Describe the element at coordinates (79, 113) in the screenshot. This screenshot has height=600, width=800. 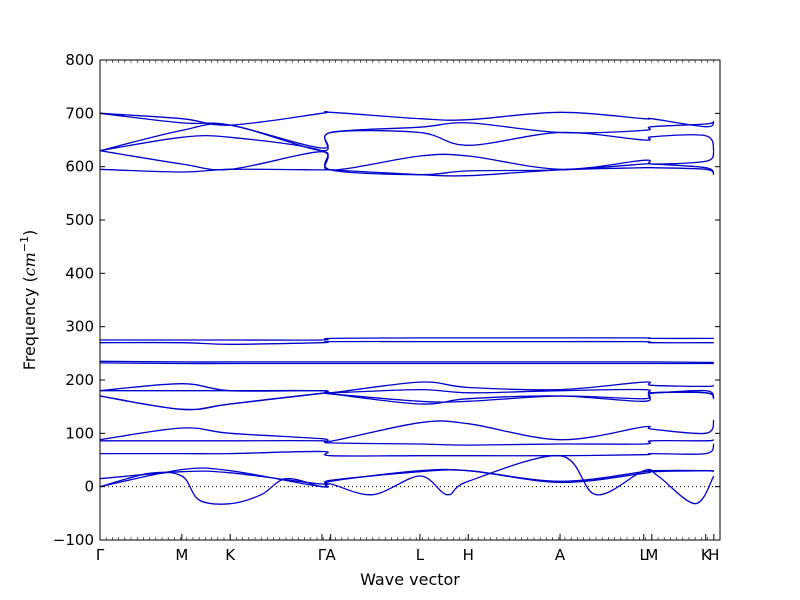
I see `y-tick-label: 700` at that location.